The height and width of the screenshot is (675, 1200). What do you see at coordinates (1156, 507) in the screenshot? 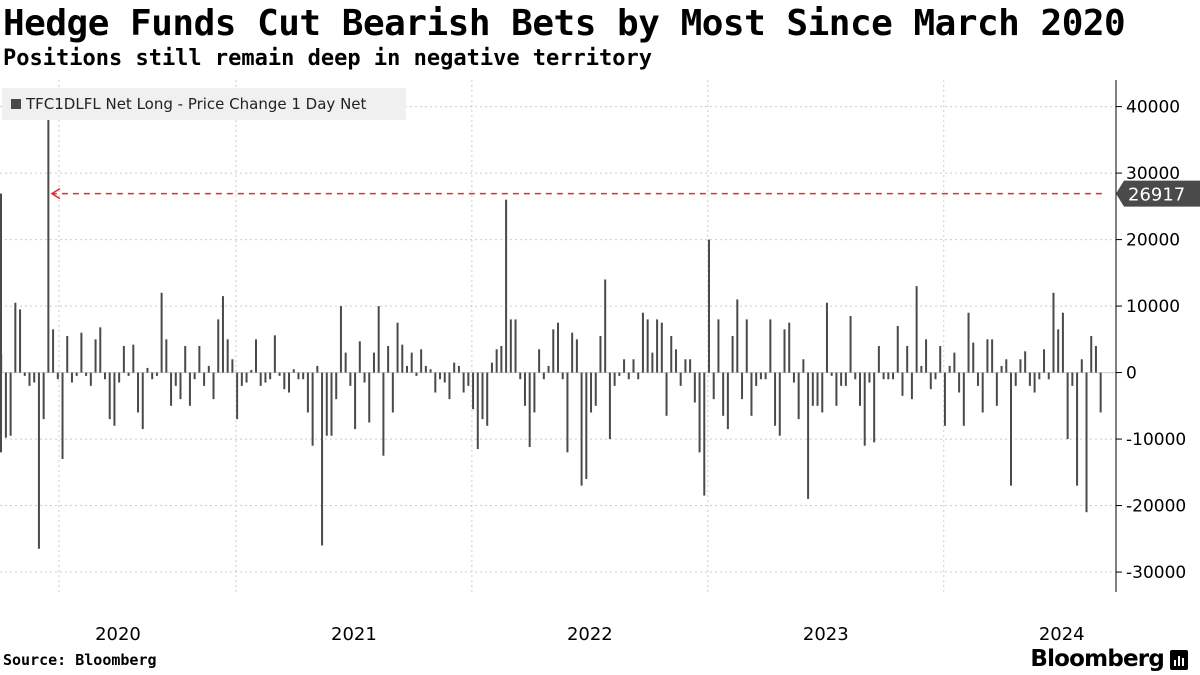
I see `y-tick-label: -20000` at bounding box center [1156, 507].